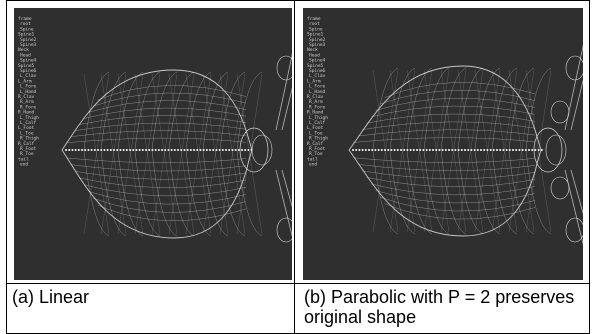  What do you see at coordinates (314, 19) in the screenshot?
I see `bone-menu-item: frame` at bounding box center [314, 19].